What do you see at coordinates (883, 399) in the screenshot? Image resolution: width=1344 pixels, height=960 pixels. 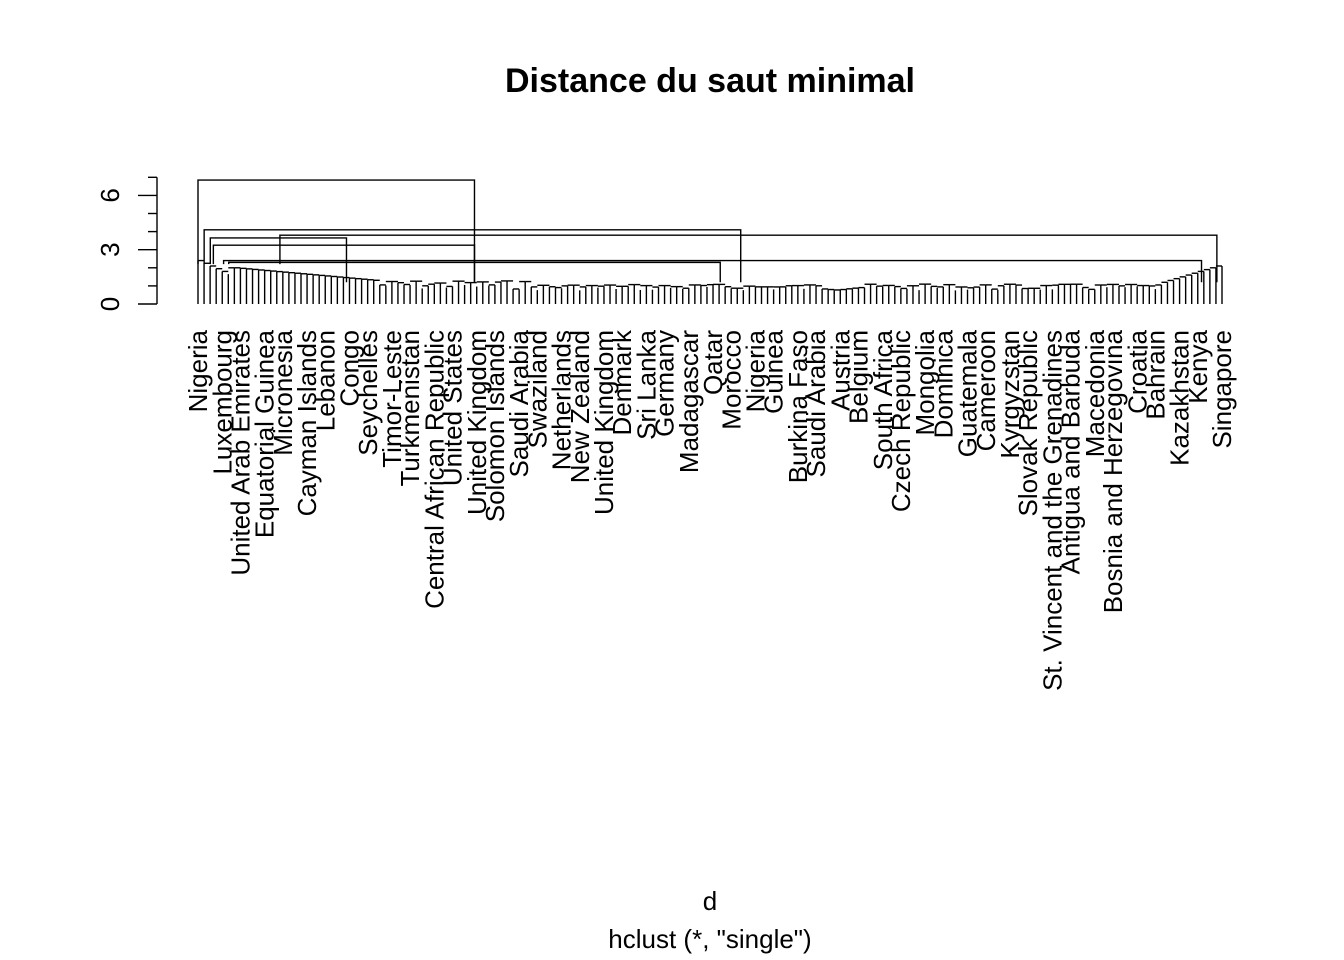 I see `leaf-label: South Africa` at bounding box center [883, 399].